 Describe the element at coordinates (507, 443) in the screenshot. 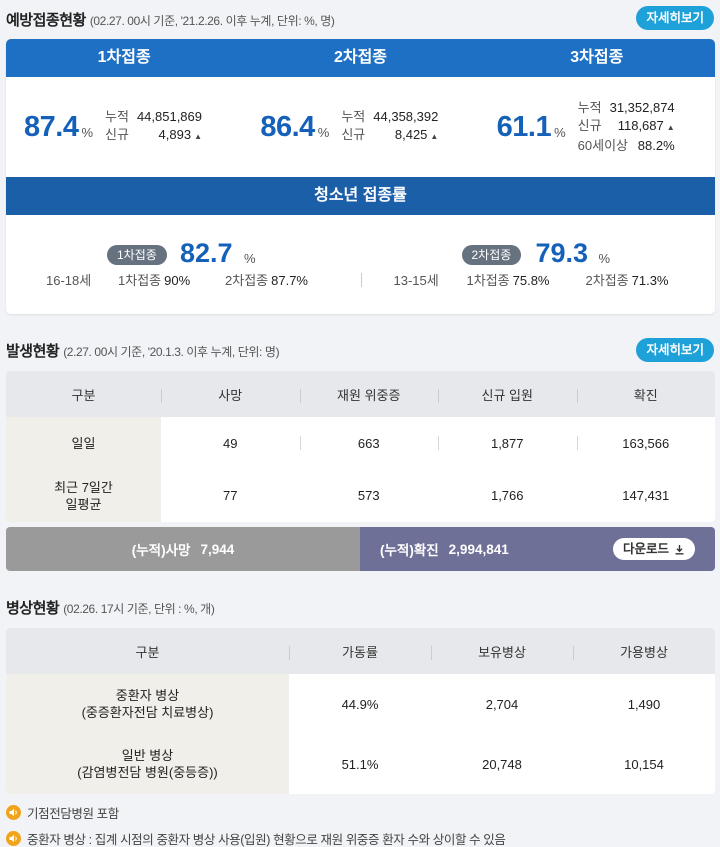

I see `daily-new-admission: 1,877` at that location.